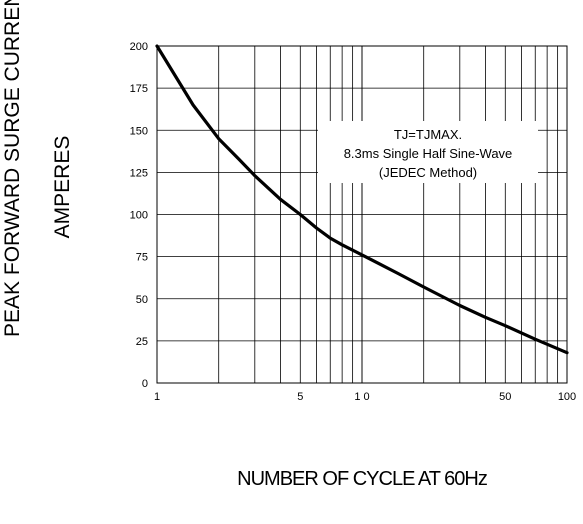 The image size is (583, 524). I want to click on y-tick-label: 175, so click(139, 89).